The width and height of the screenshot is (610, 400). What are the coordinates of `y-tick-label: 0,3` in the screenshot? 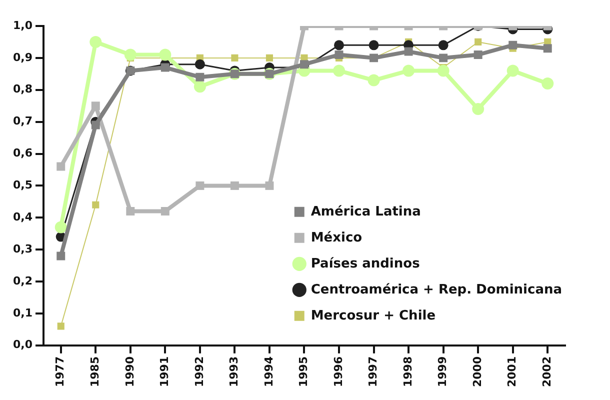 It's located at (22, 249).